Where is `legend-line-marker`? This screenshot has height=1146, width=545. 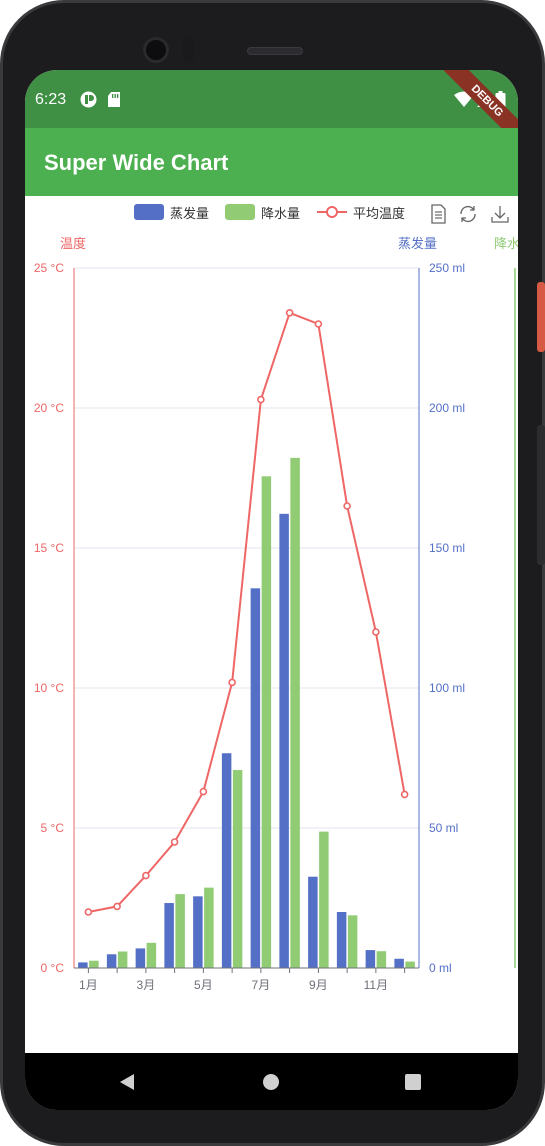 legend-line-marker is located at coordinates (332, 212).